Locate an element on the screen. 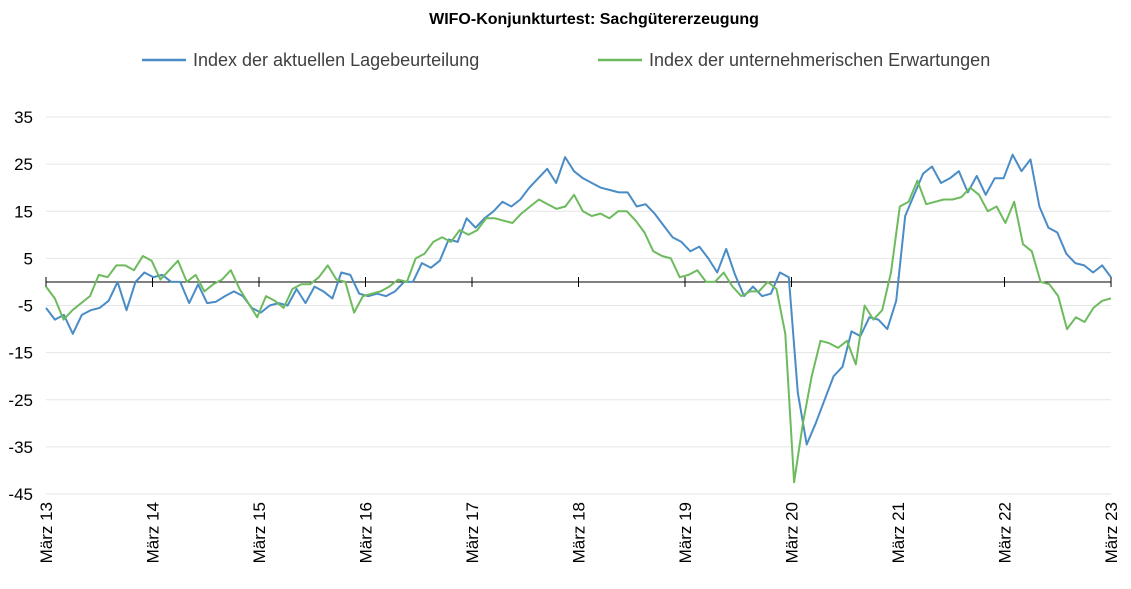  x-tick-label: März 22 is located at coordinates (1005, 532).